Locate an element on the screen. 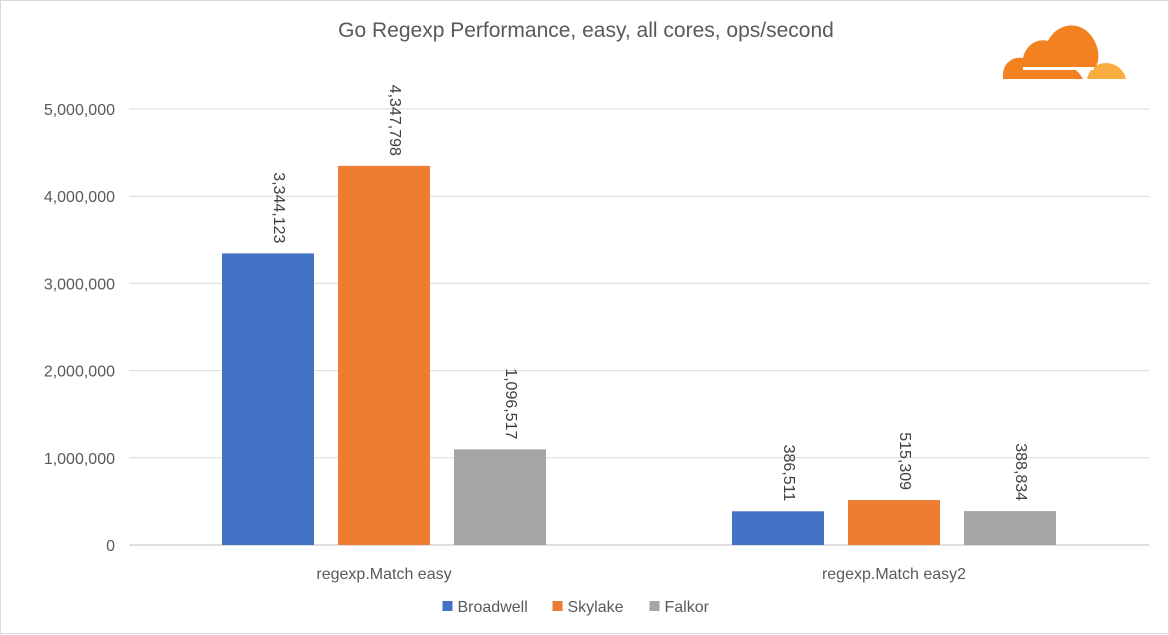  data-label: 4,347,798 is located at coordinates (394, 120).